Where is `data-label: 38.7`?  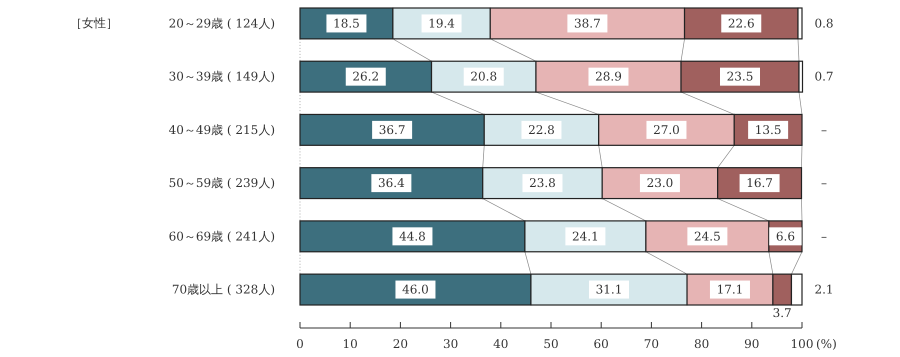 data-label: 38.7 is located at coordinates (587, 23).